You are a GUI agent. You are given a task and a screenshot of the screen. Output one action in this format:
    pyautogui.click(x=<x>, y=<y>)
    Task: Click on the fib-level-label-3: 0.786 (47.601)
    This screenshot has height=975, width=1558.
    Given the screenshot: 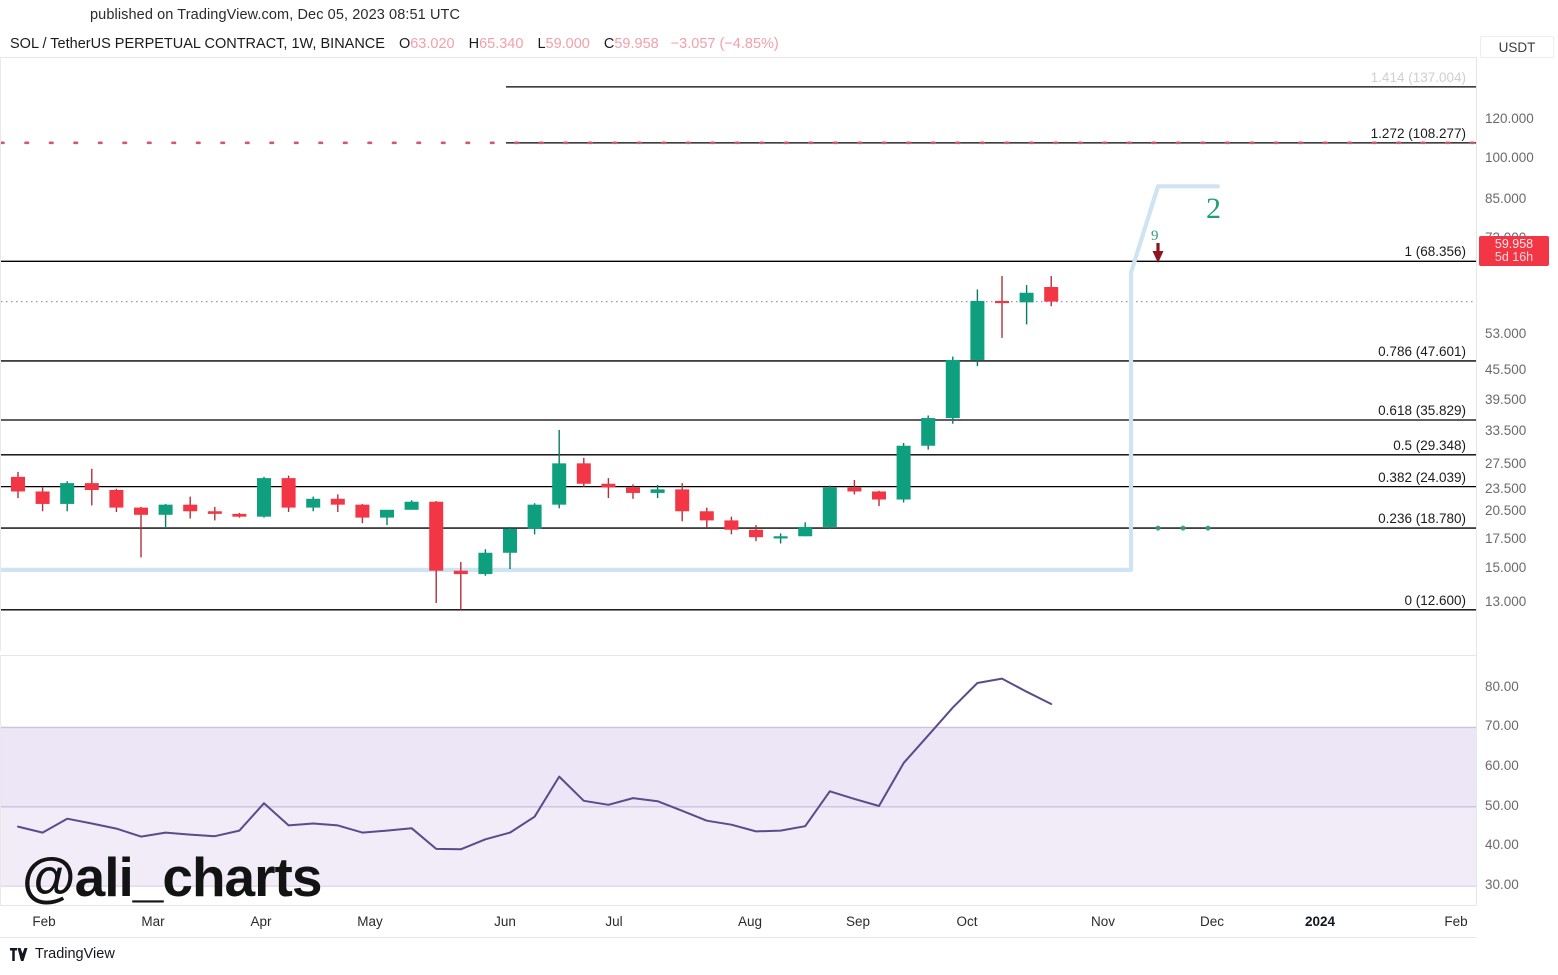 What is the action you would take?
    pyautogui.click(x=1422, y=351)
    